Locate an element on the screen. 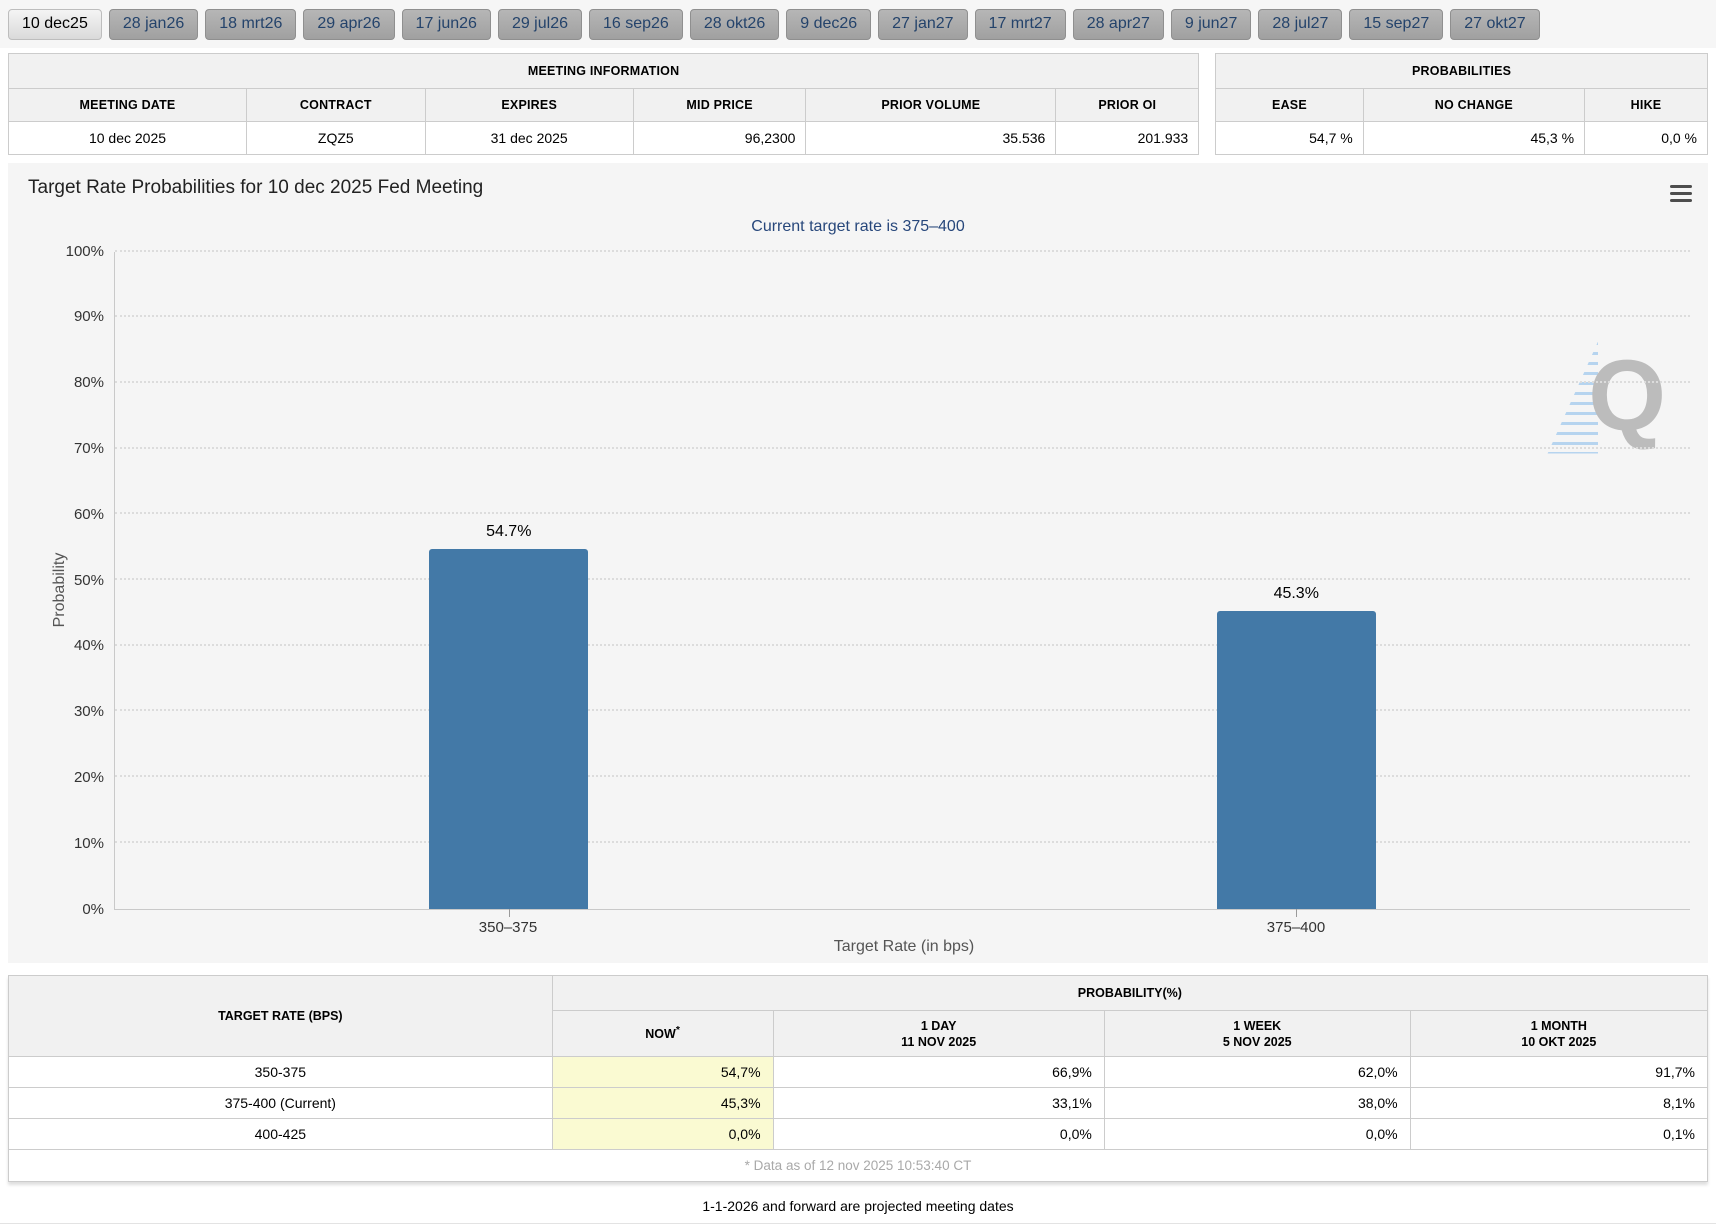  tab-meeting-date-4: 17 jun26 is located at coordinates (446, 24).